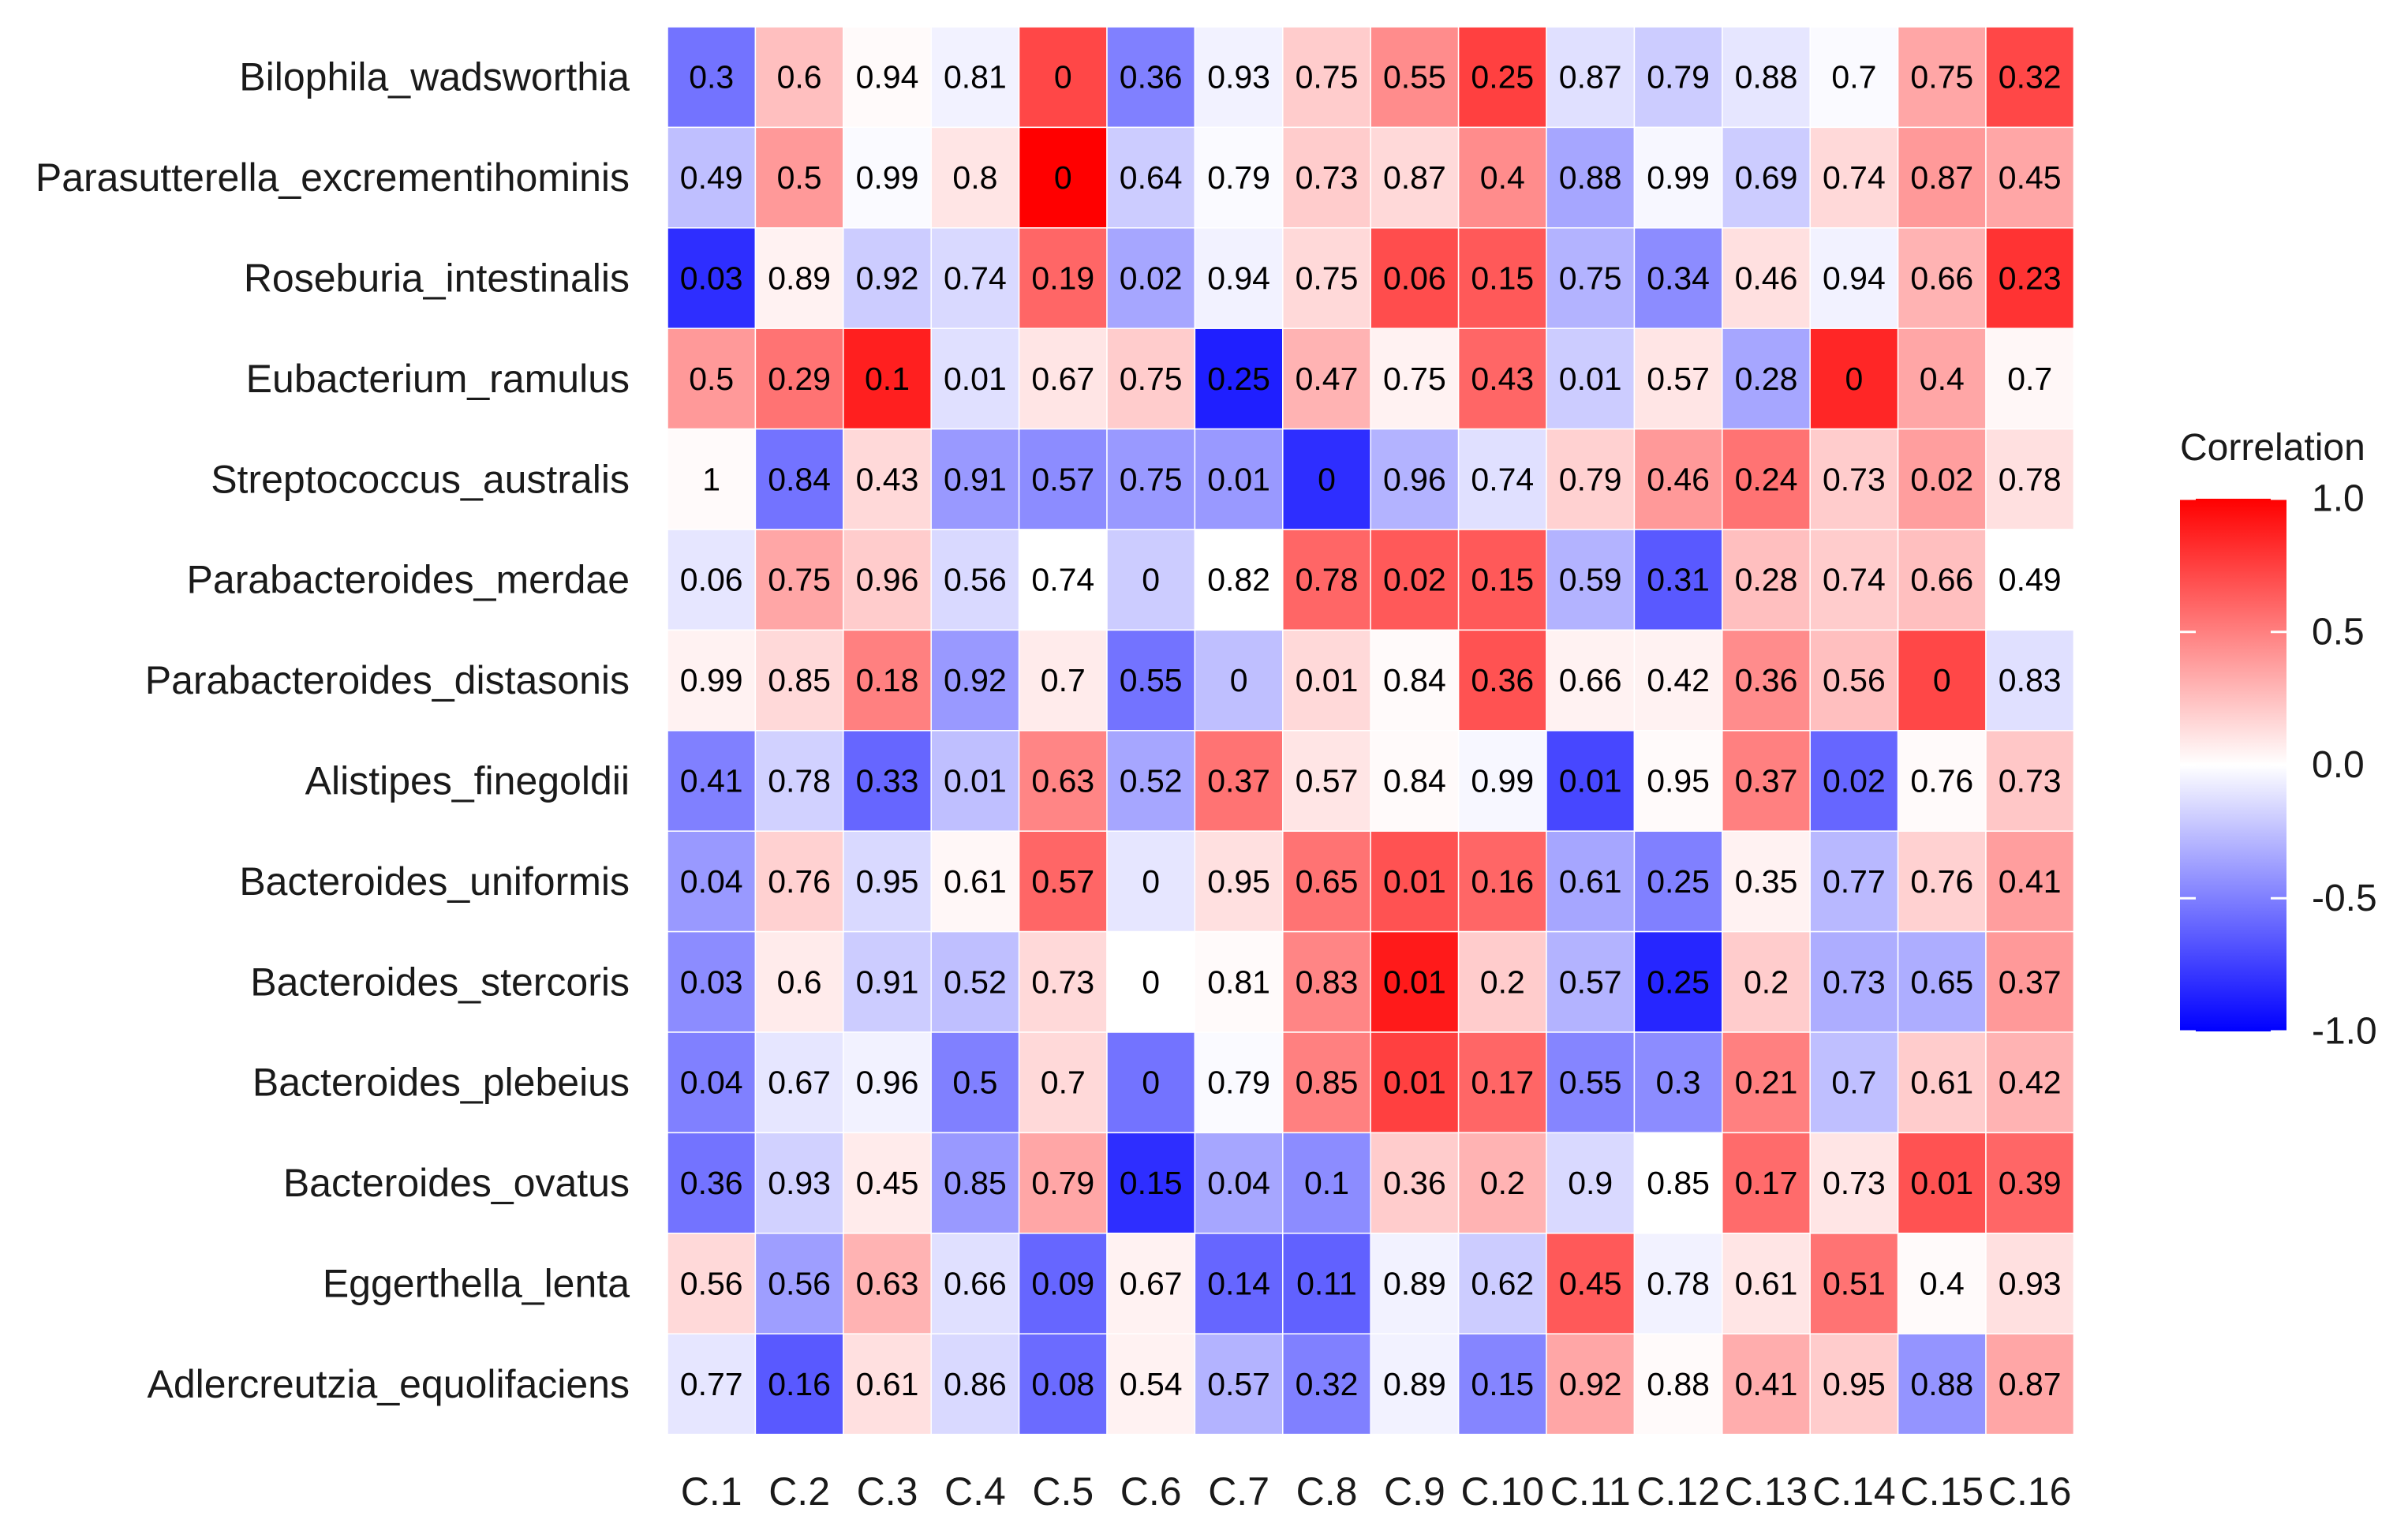 The image size is (2408, 1527). Describe the element at coordinates (711, 479) in the screenshot. I see `cell-value-label: 1` at that location.